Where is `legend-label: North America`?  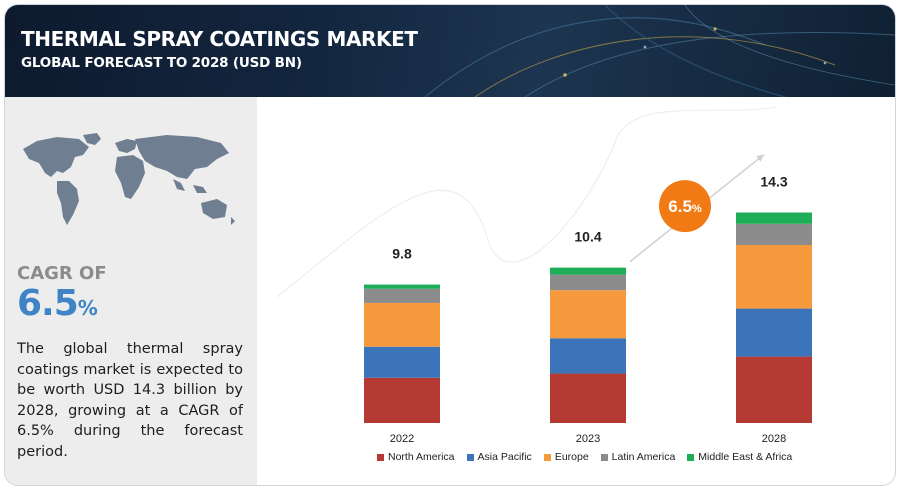 legend-label: North America is located at coordinates (421, 457).